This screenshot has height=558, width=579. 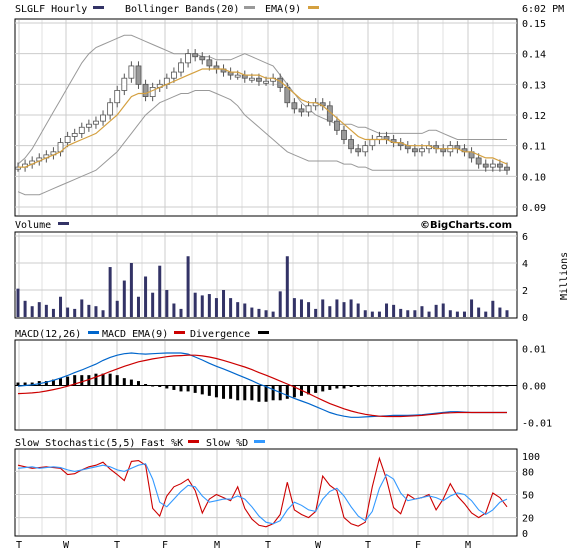 I want to click on legend-ema: EMA(9), so click(x=283, y=9).